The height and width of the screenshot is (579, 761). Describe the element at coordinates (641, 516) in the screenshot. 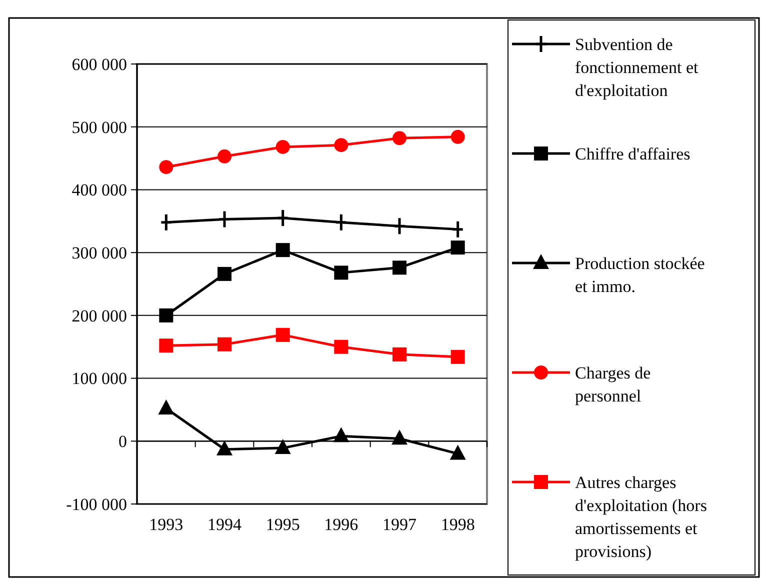

I see `legend-label: Autres charges d'exploitation (hors amortissements et provisions)` at that location.